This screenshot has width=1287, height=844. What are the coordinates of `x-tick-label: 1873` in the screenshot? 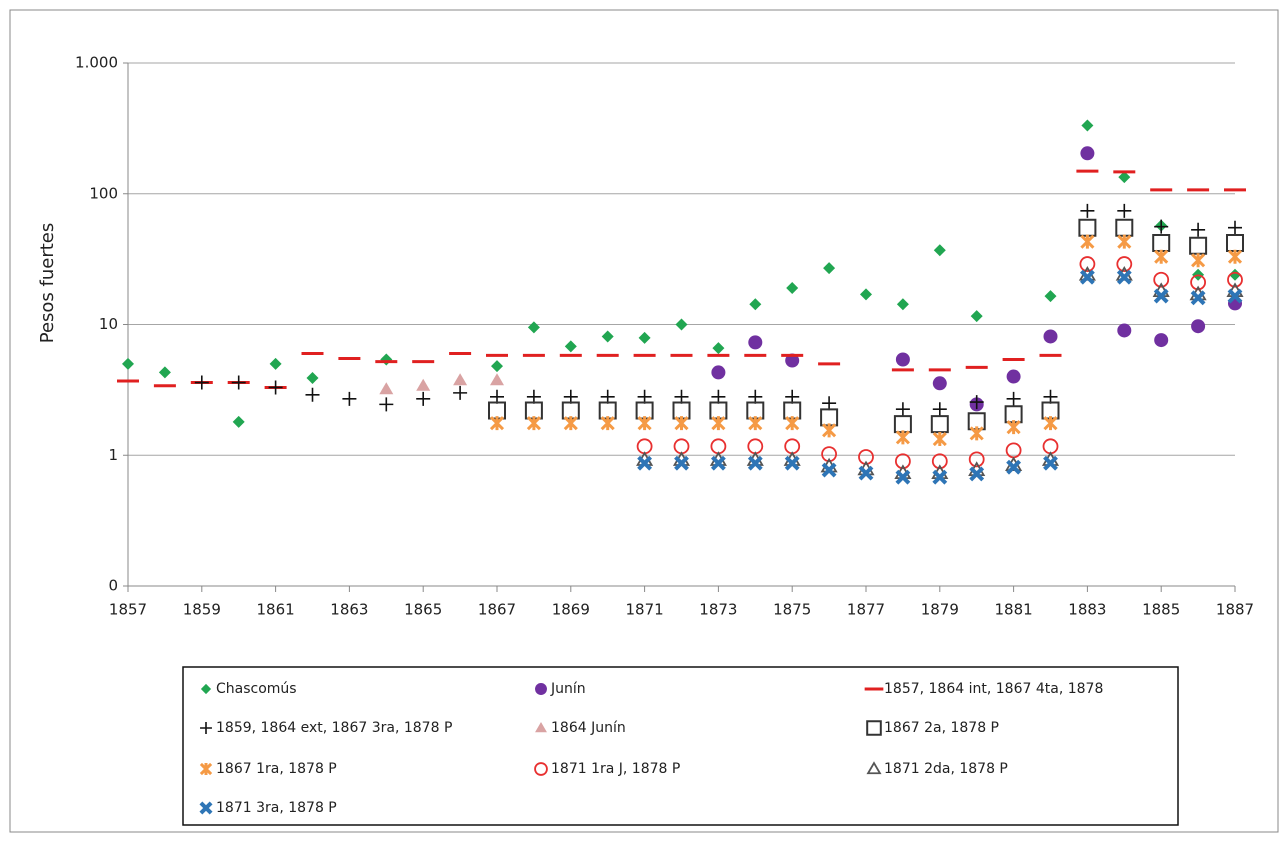 It's located at (718, 610).